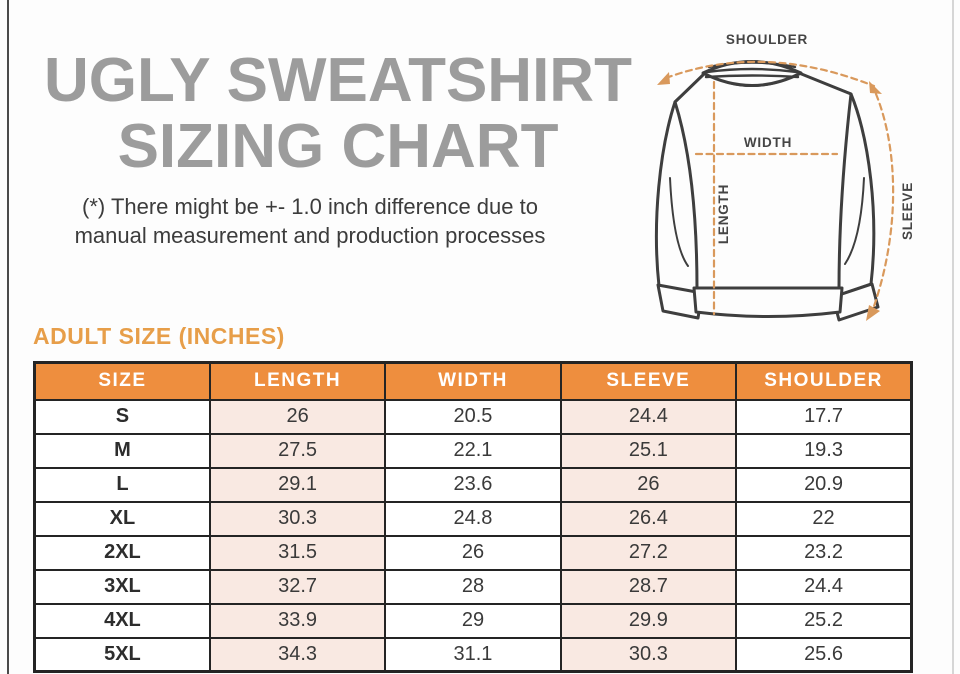  I want to click on length-label: LENGTH, so click(723, 214).